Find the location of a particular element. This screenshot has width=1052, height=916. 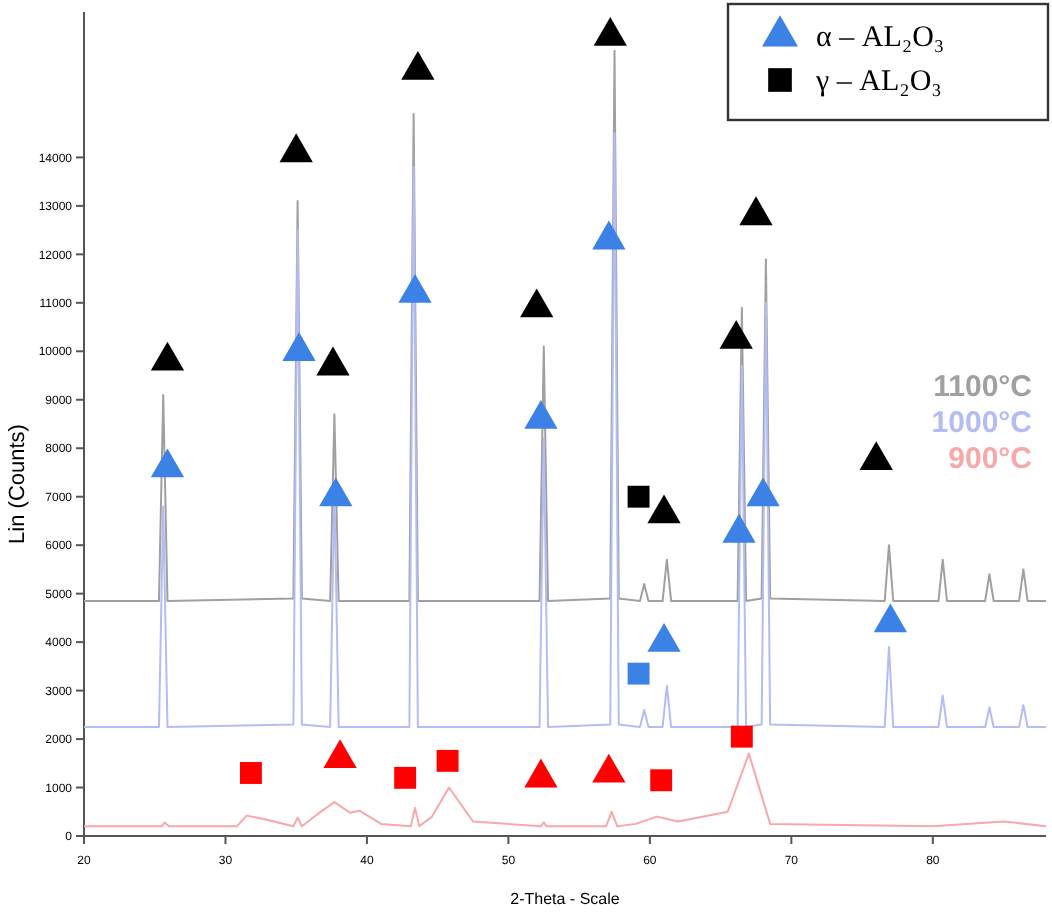

text: 1100°C is located at coordinates (983, 387).